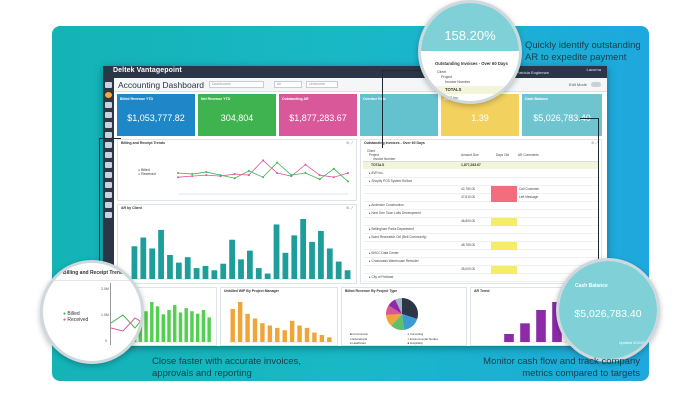  What do you see at coordinates (76, 317) in the screenshot?
I see `callout-legend: ● Billed ● Received` at bounding box center [76, 317].